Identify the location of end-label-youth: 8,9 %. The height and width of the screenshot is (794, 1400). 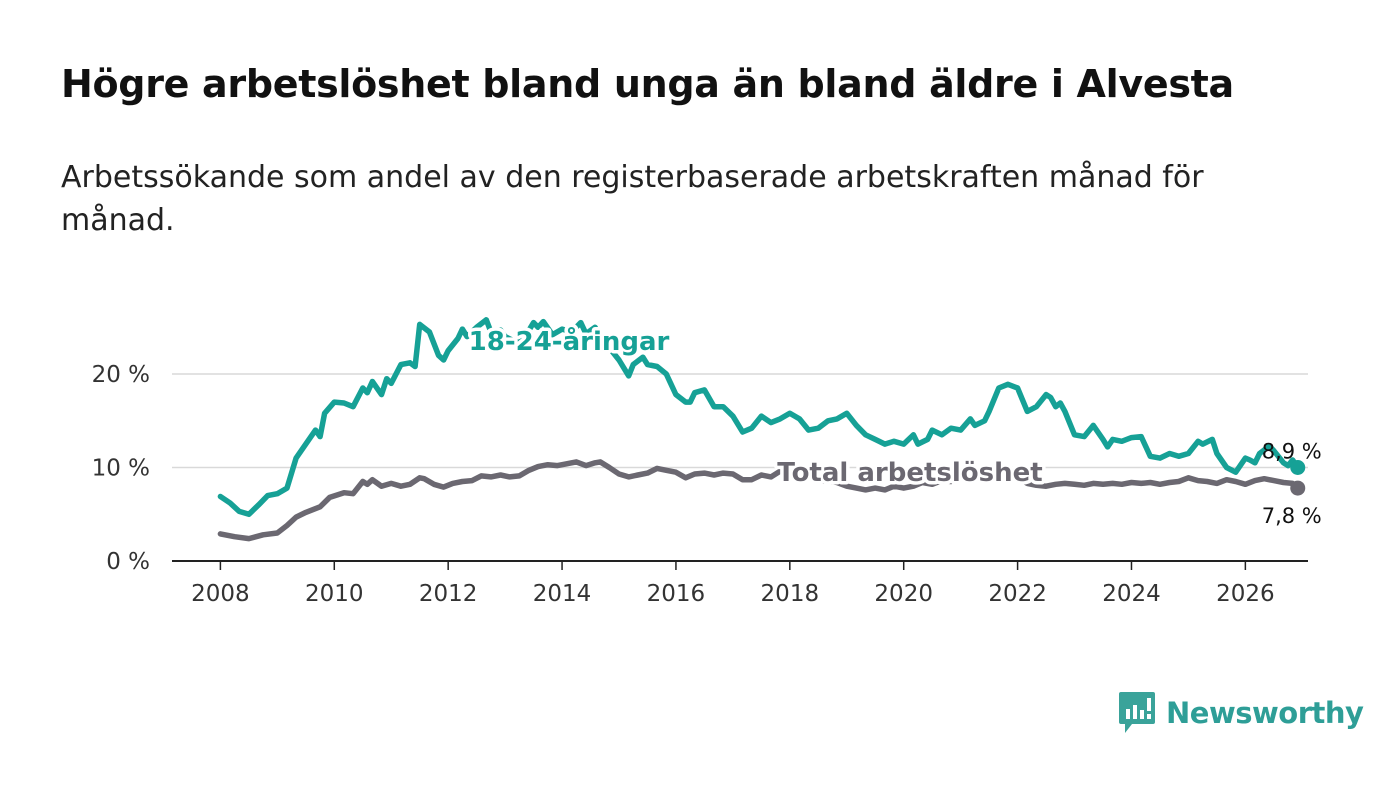
(1292, 452).